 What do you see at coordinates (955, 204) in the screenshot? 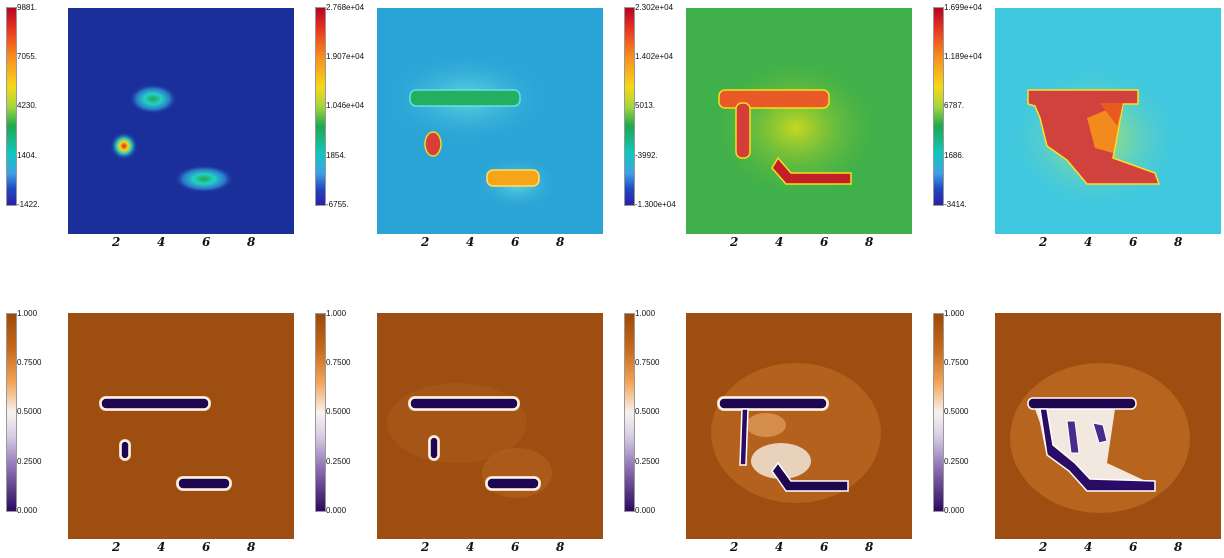
I see `colorbar-tick: -3414.` at bounding box center [955, 204].